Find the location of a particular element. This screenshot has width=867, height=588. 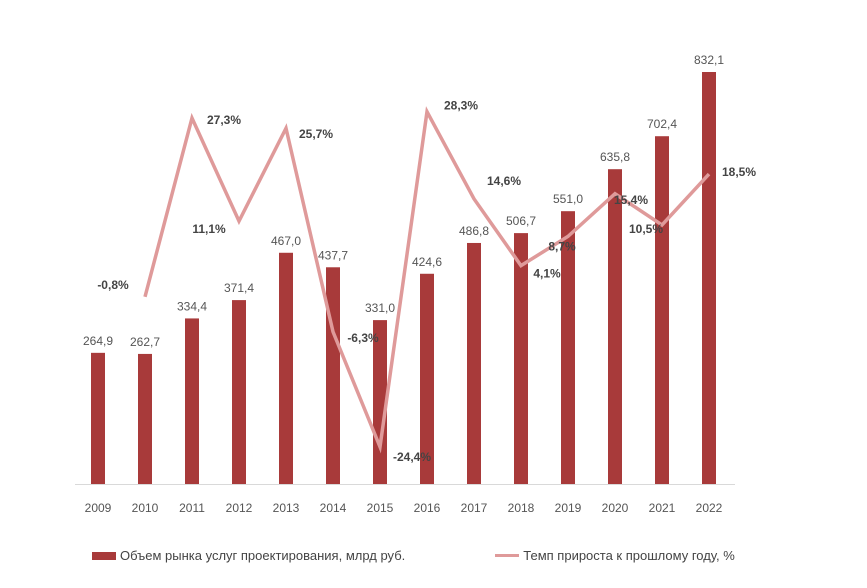

bar-data-label: 702,4 is located at coordinates (662, 124).